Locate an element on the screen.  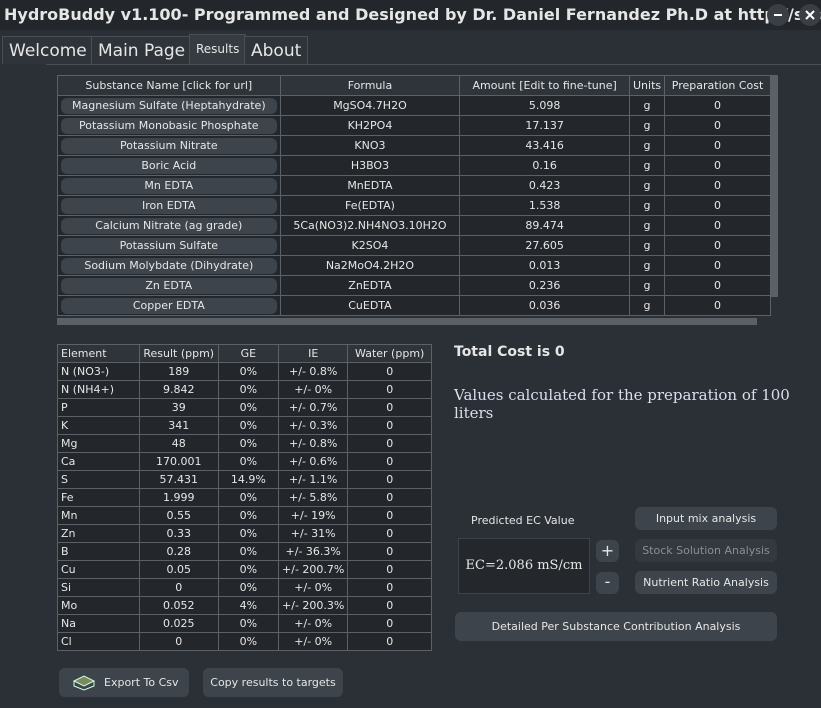
cell: 1.999 is located at coordinates (178, 497).